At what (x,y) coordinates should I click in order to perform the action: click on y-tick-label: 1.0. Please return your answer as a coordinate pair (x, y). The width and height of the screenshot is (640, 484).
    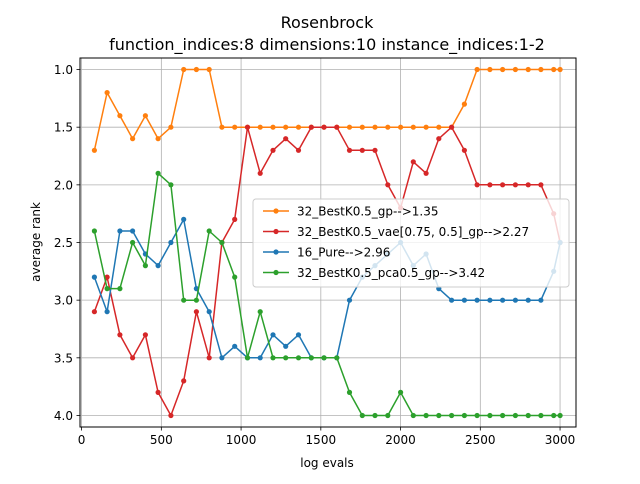
    Looking at the image, I should click on (63, 70).